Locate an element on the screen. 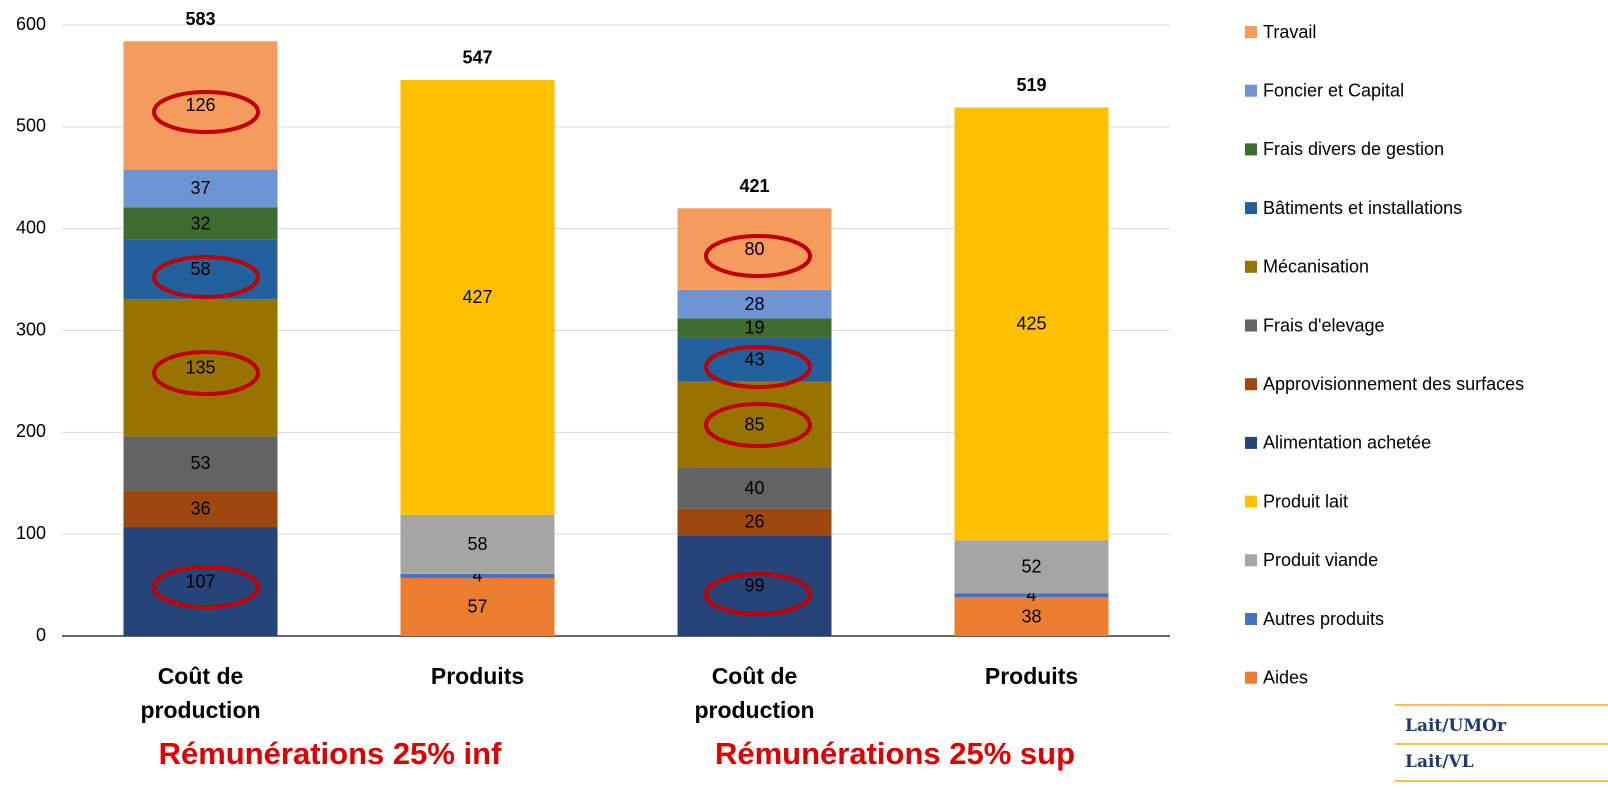  y-tick-label: 200 is located at coordinates (31, 431).